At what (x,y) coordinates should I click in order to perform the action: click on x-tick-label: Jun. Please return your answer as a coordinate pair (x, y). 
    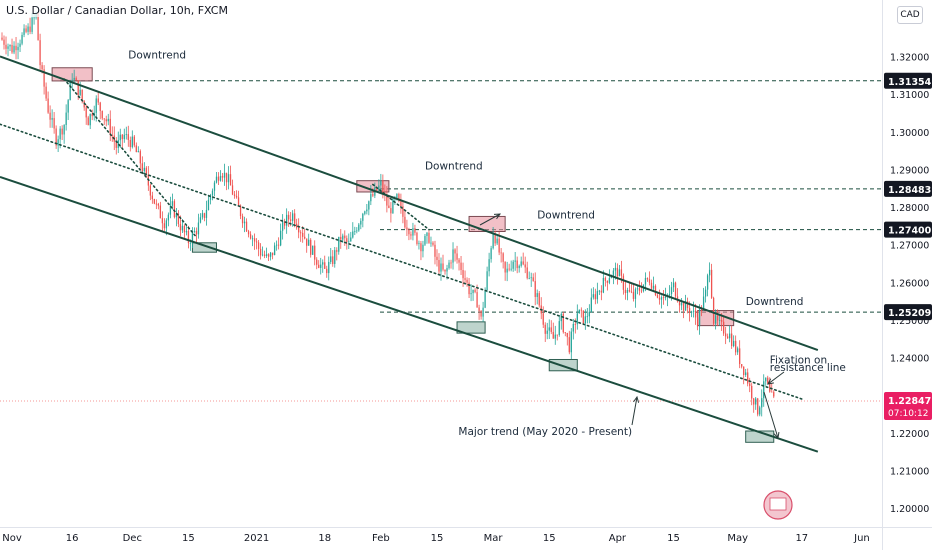
    Looking at the image, I should click on (861, 538).